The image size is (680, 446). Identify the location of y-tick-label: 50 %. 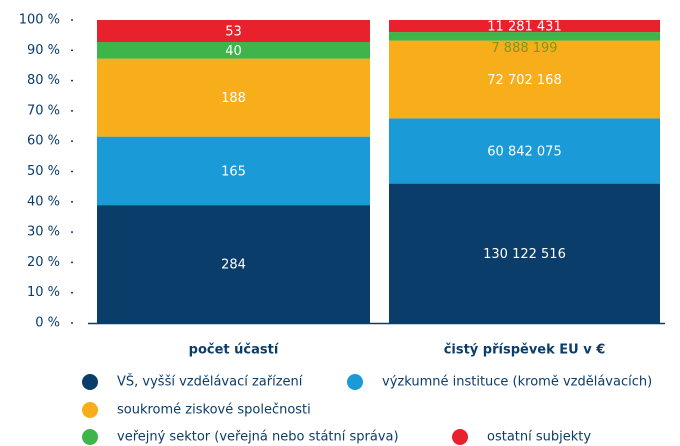
(43, 171).